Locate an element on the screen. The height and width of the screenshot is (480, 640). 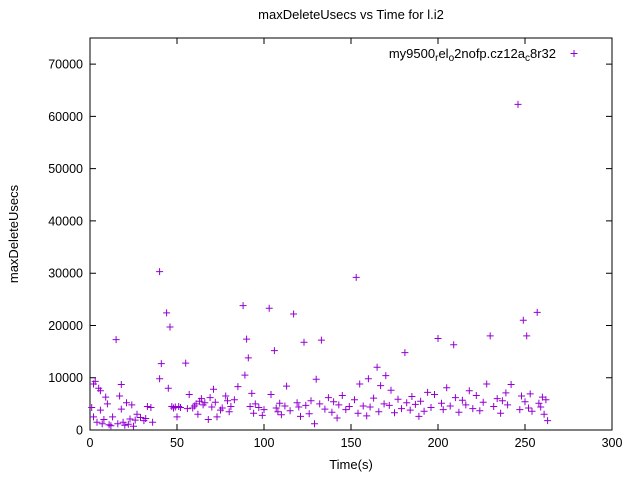
x-tick-label: 200 is located at coordinates (438, 443).